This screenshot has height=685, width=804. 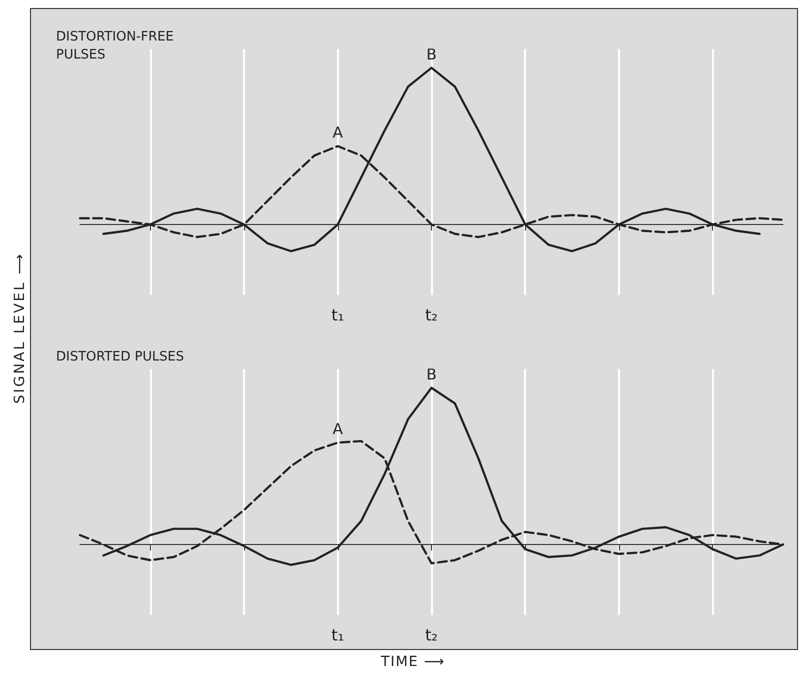 I want to click on chart-title: DISTORTION-FREE PULSES, so click(x=117, y=46).